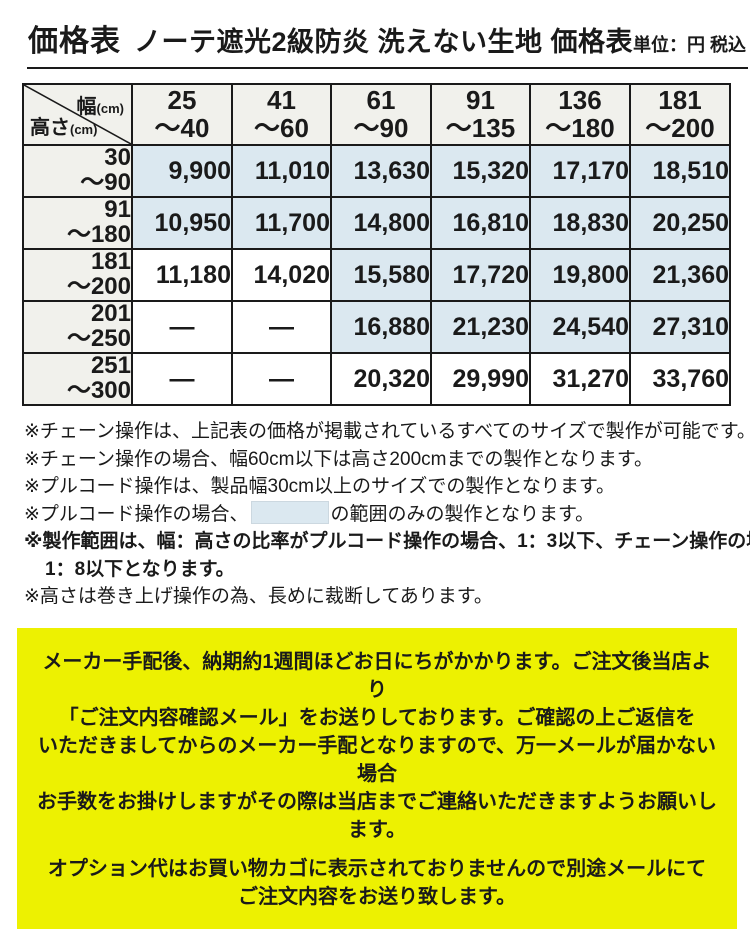 The height and width of the screenshot is (929, 750). Describe the element at coordinates (381, 379) in the screenshot. I see `price-cell: 20,320` at that location.